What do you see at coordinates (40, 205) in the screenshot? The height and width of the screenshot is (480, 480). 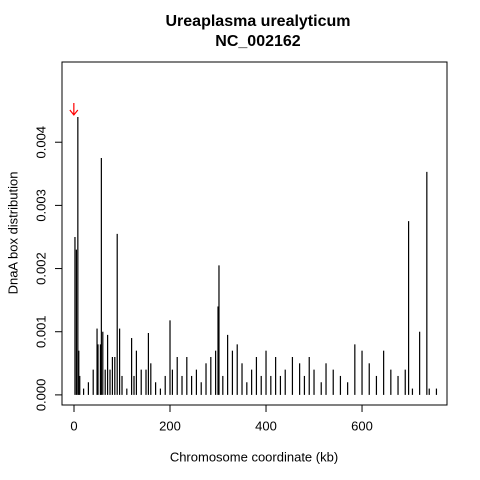 I see `y-tick-label: 0.003` at bounding box center [40, 205].